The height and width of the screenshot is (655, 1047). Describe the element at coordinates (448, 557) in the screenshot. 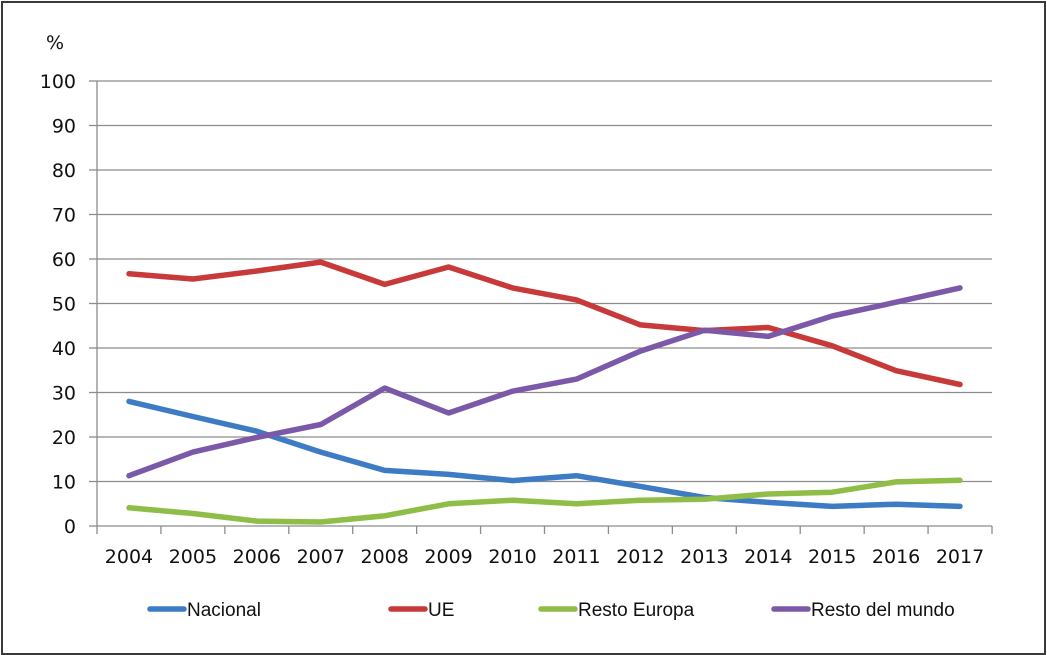

I see `x-tick-label: 2009` at that location.